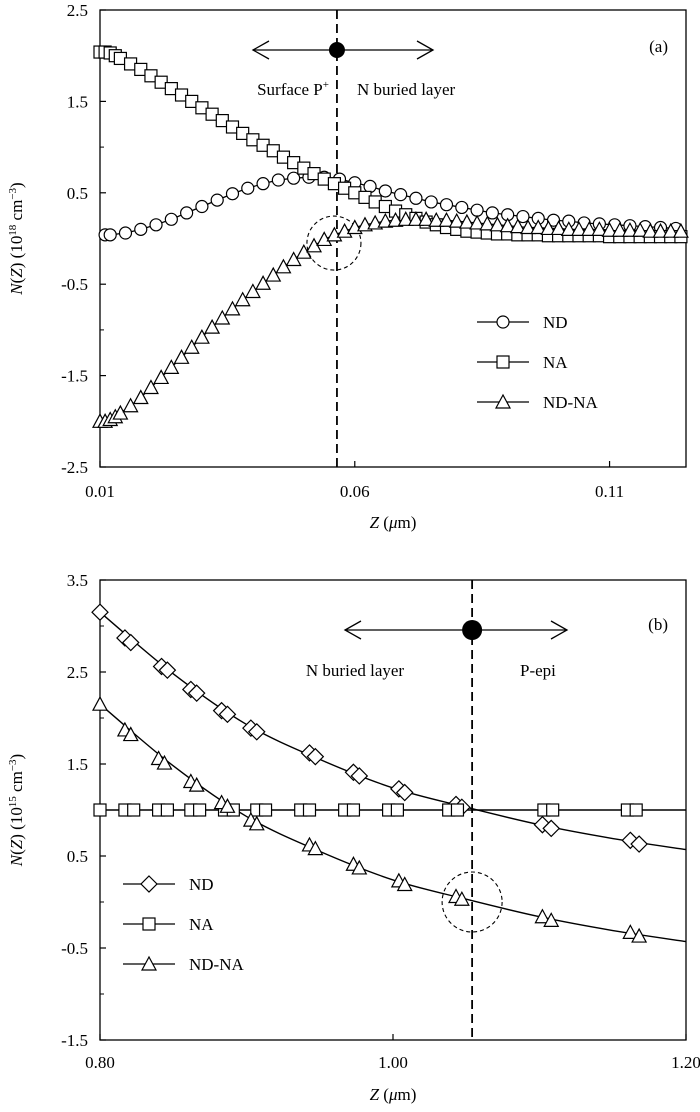 The width and height of the screenshot is (700, 1112). I want to click on y-tick-label: 2.5, so click(77, 10).